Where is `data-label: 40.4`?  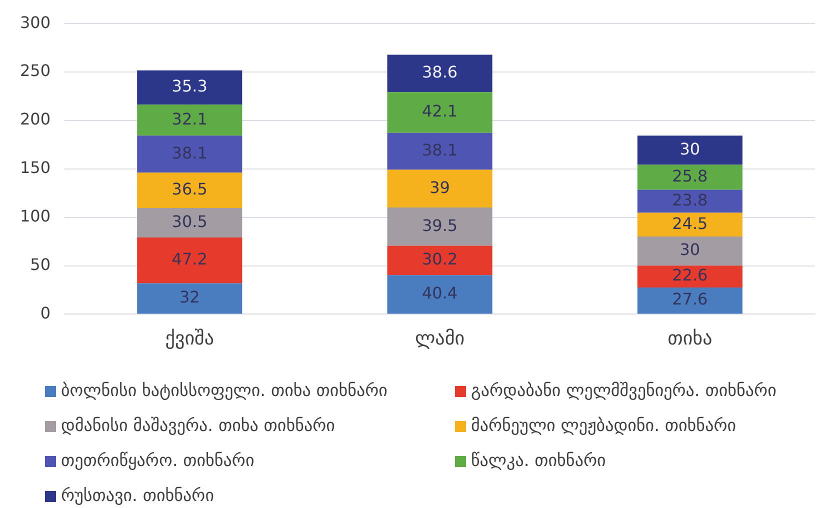 data-label: 40.4 is located at coordinates (440, 293).